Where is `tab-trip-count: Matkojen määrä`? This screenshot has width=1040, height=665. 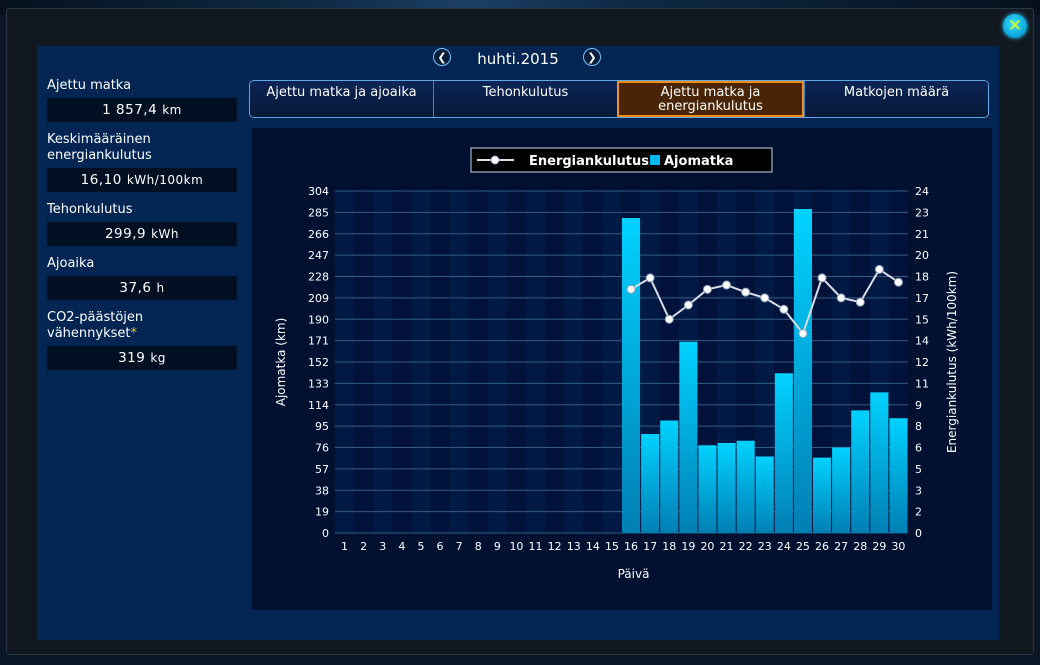
tab-trip-count: Matkojen määrä is located at coordinates (896, 99).